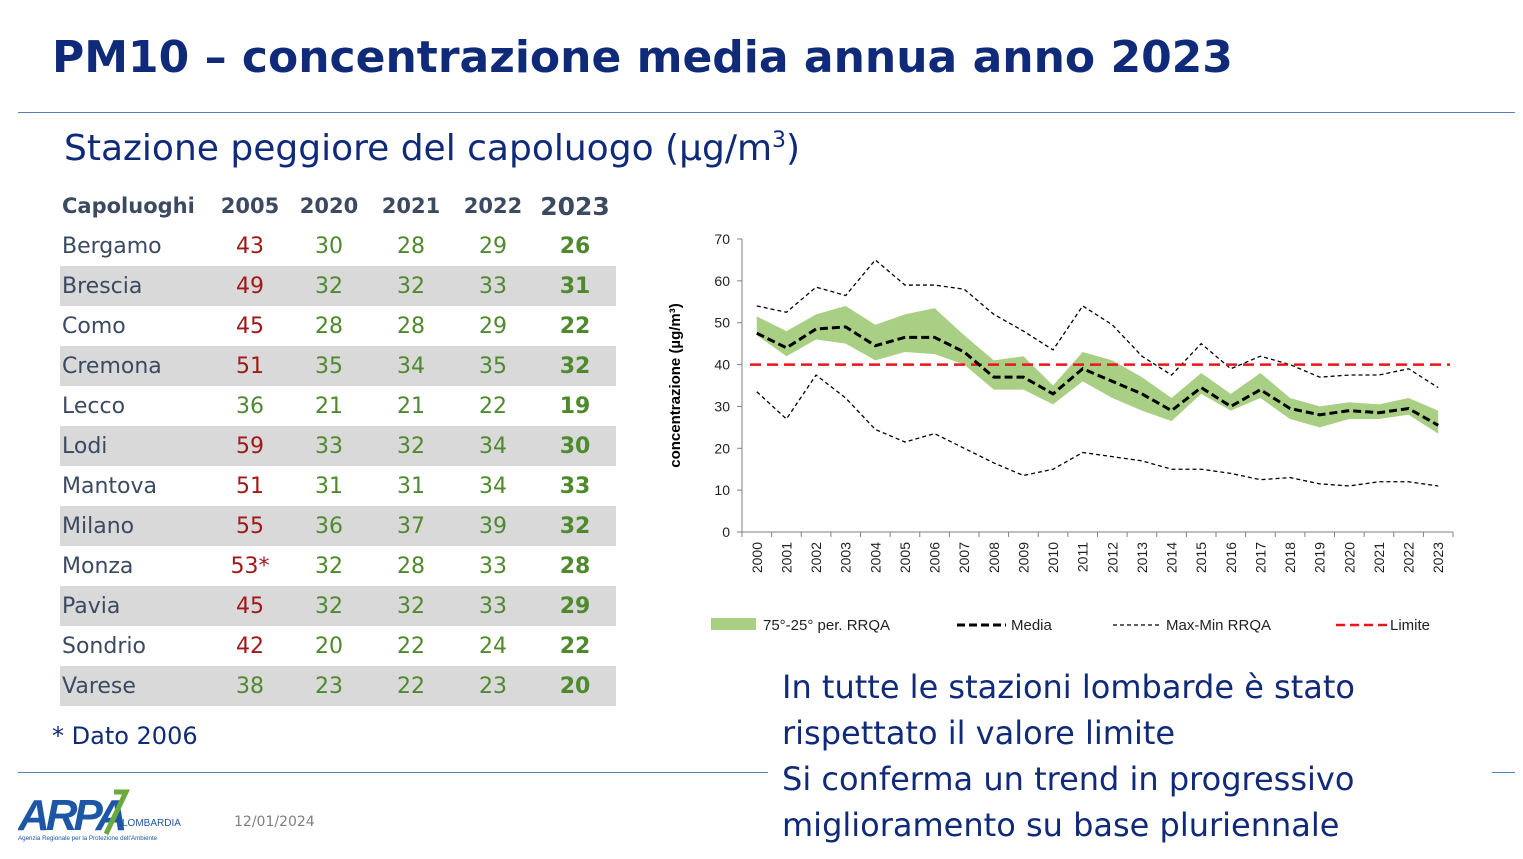 This screenshot has height=859, width=1523. What do you see at coordinates (575, 326) in the screenshot?
I see `value-2023: 22` at bounding box center [575, 326].